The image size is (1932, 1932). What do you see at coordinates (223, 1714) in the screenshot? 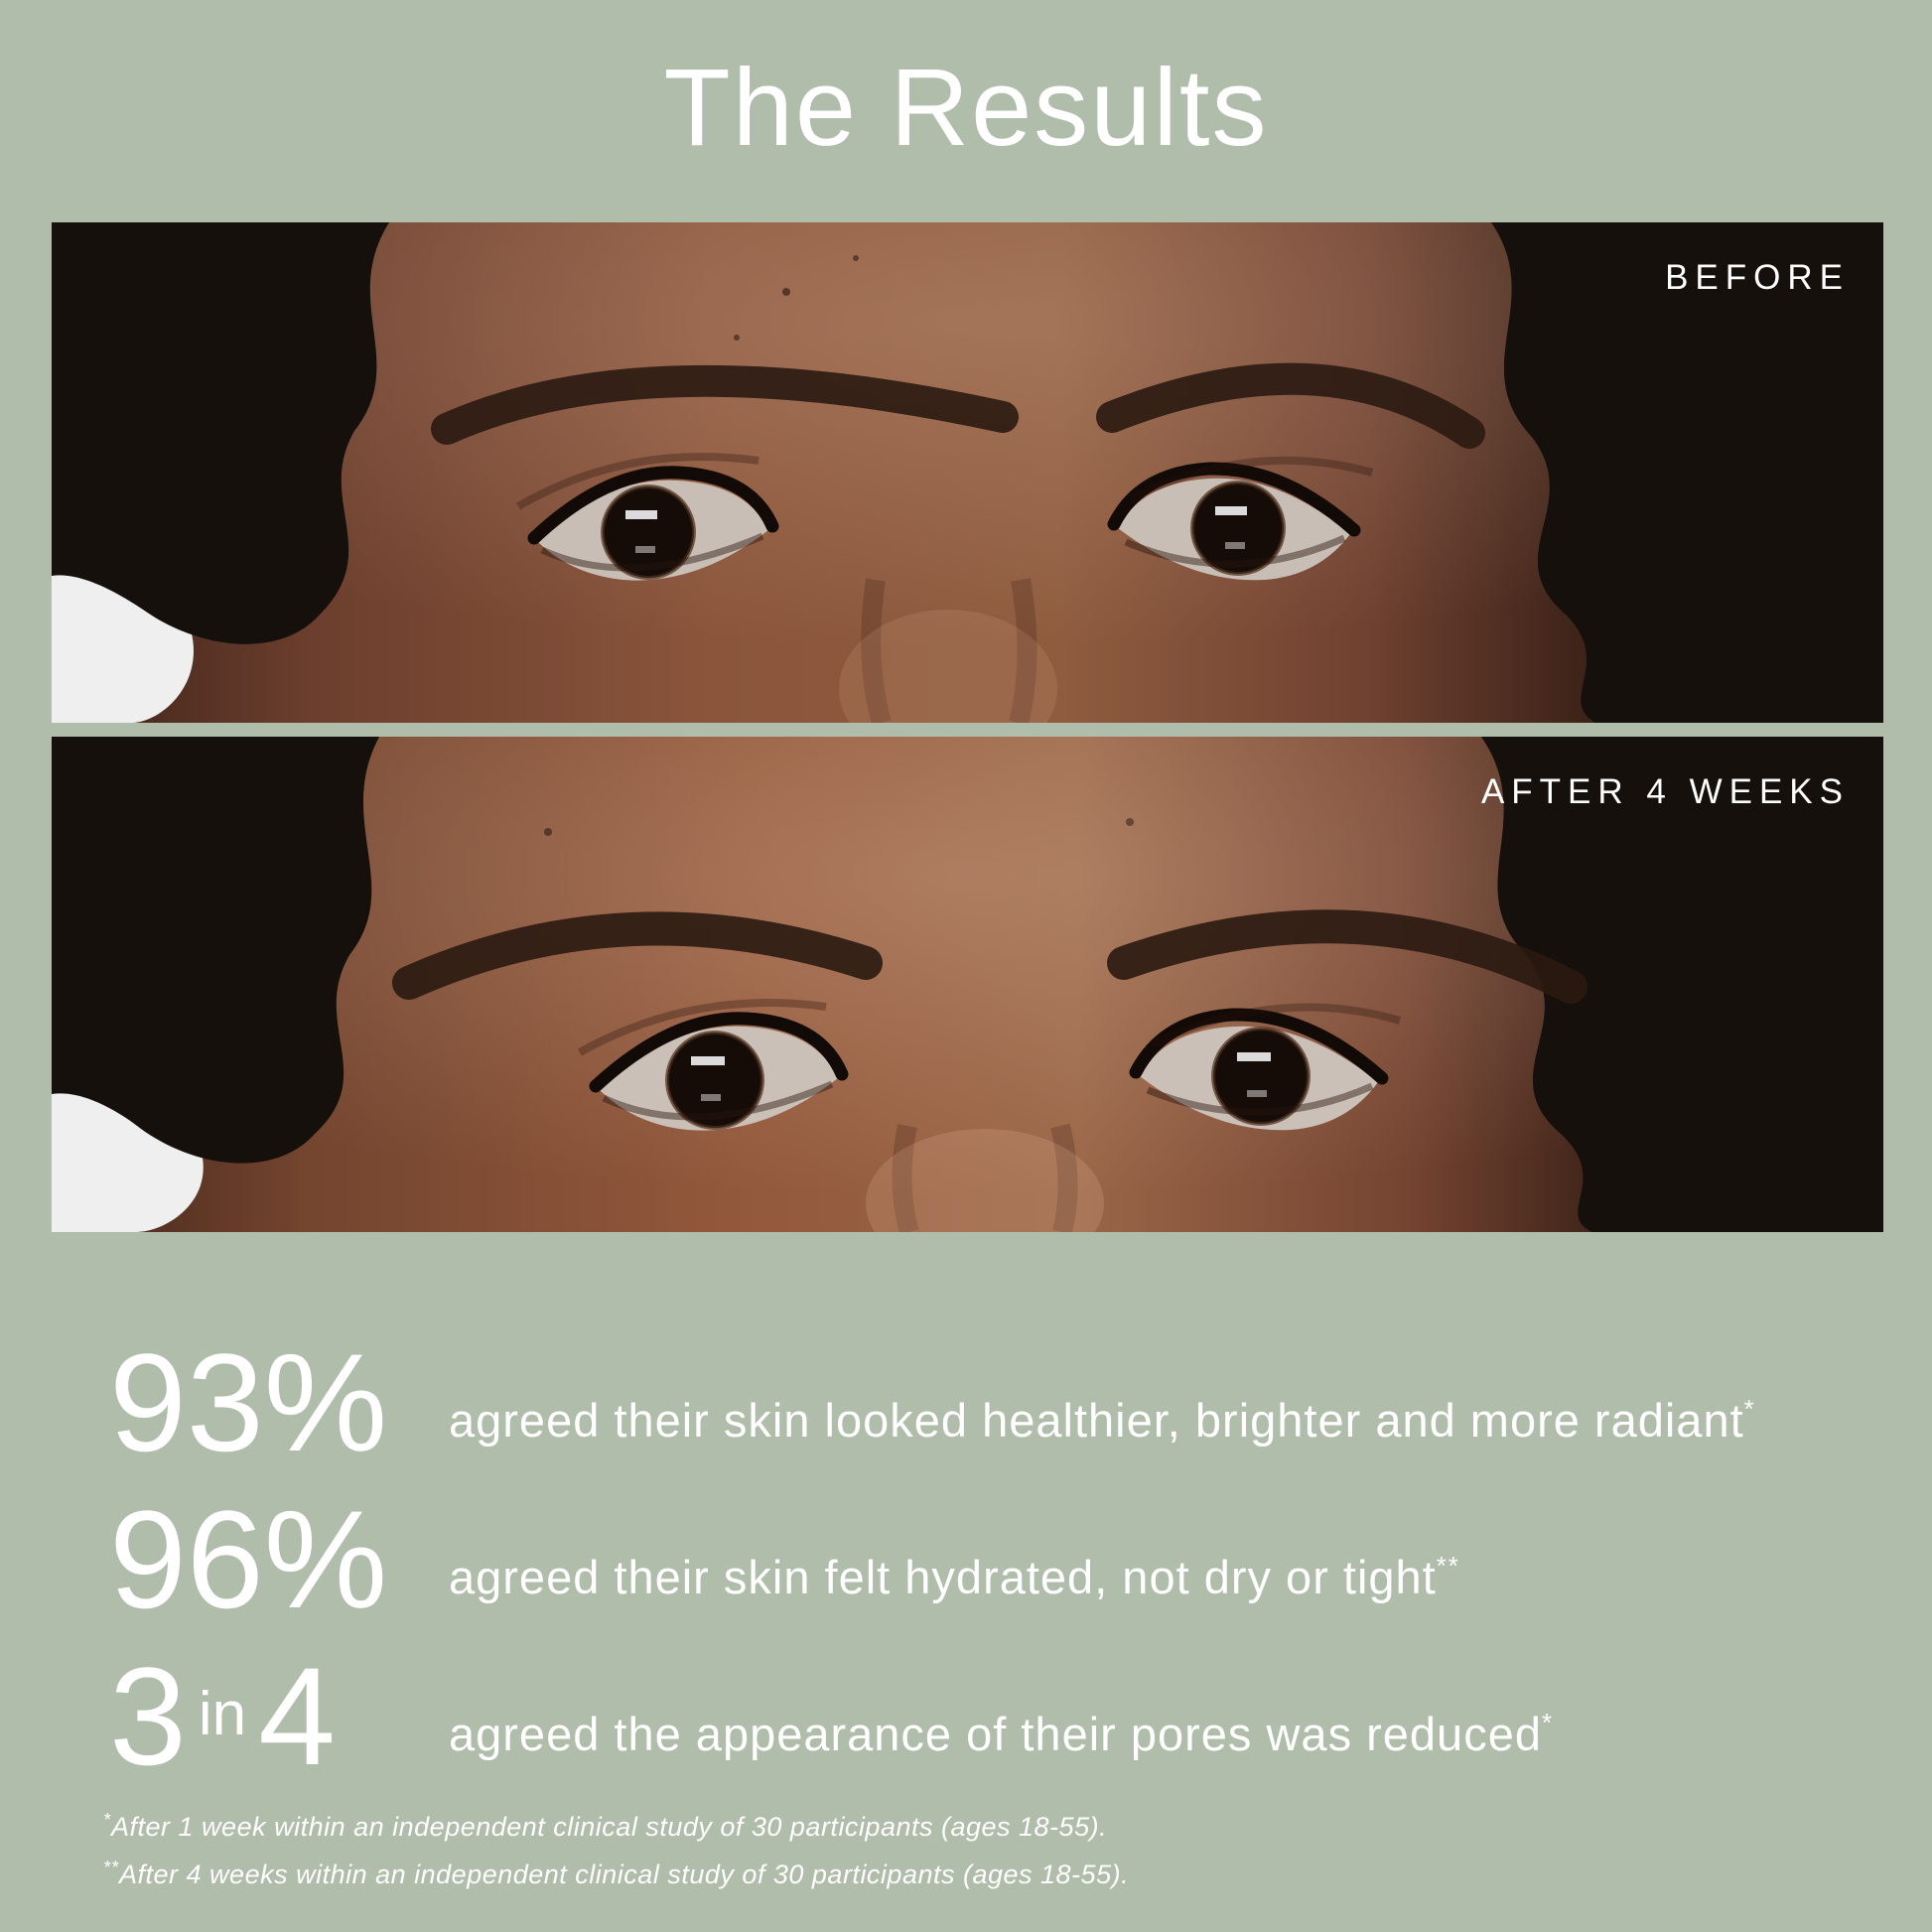
I see `stat-number-connector: in` at bounding box center [223, 1714].